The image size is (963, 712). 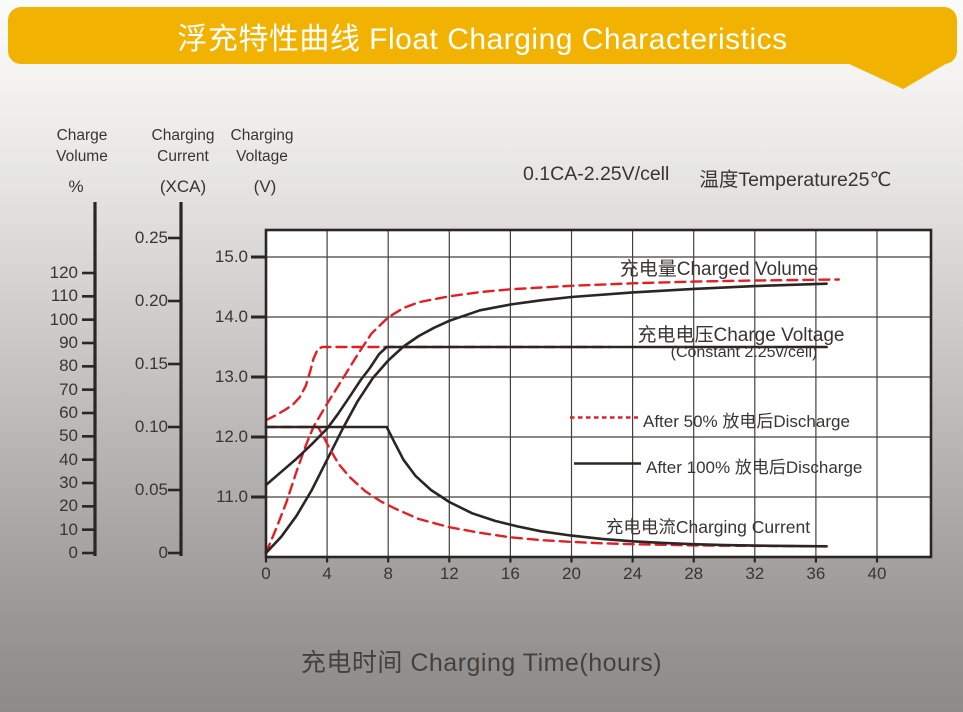 What do you see at coordinates (481, 663) in the screenshot?
I see `x-axis-title: 充电时间 Charging Time(hours)` at bounding box center [481, 663].